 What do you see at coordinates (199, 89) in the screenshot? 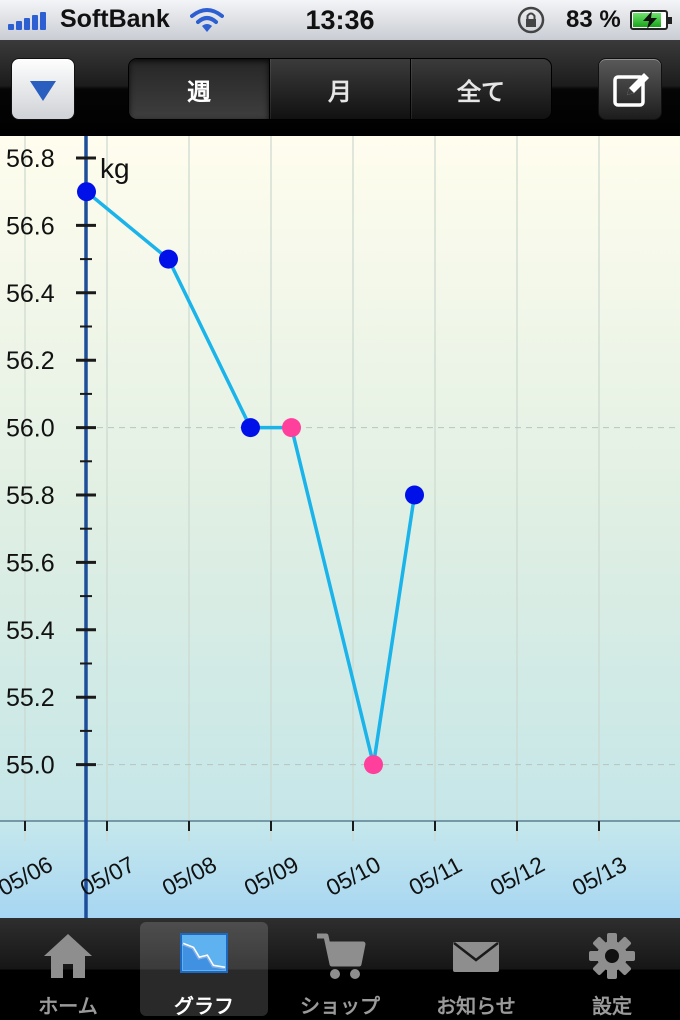
I see `segment-week: 週` at bounding box center [199, 89].